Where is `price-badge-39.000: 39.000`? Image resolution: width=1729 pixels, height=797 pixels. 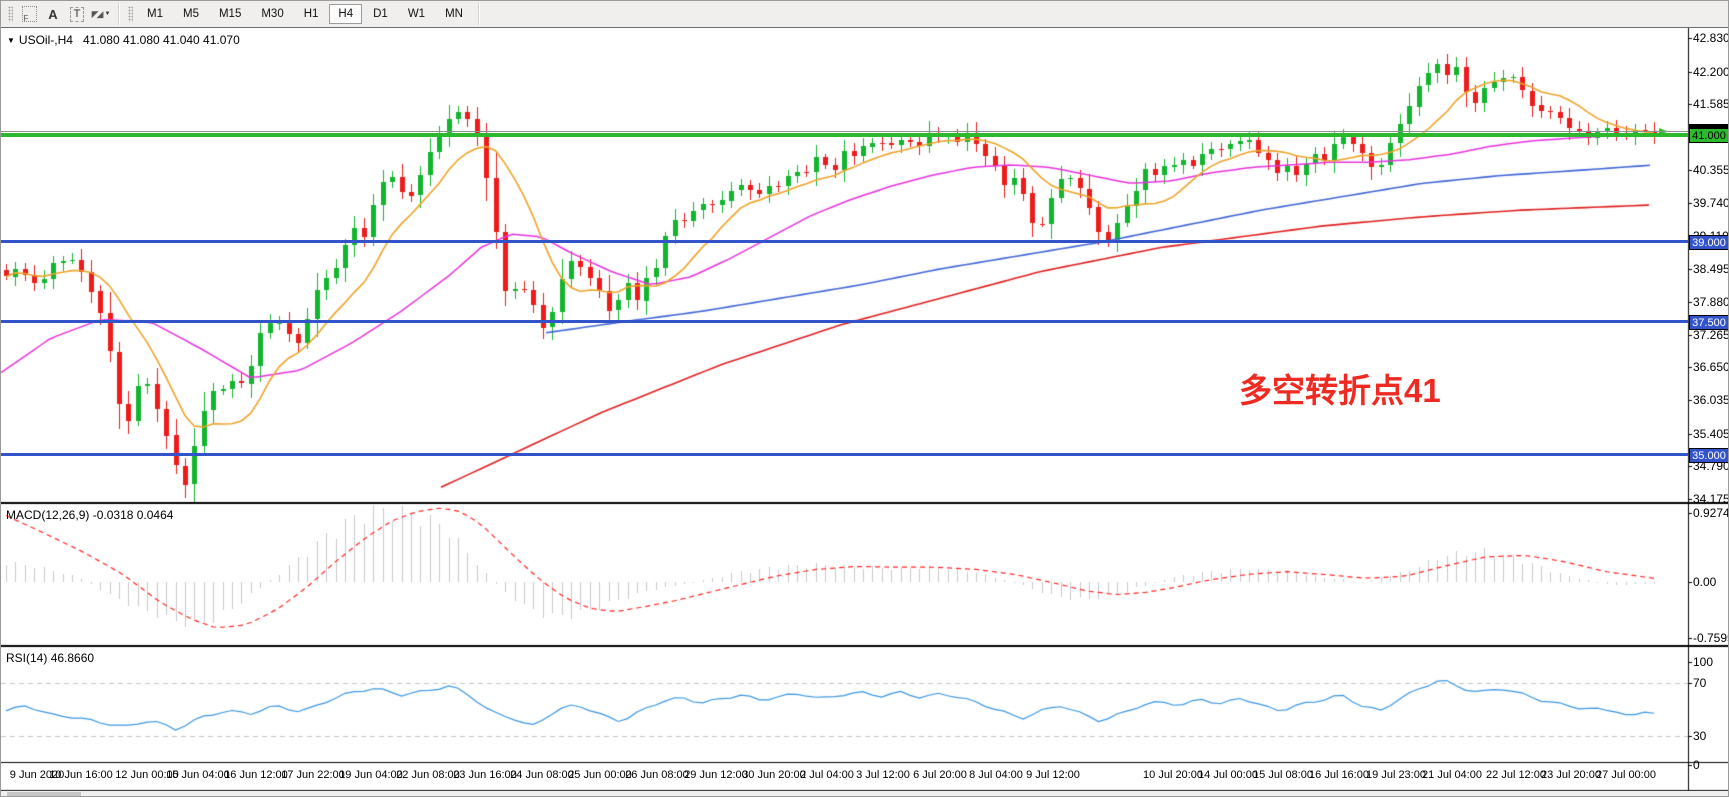 price-badge-39.000: 39.000 is located at coordinates (1708, 242).